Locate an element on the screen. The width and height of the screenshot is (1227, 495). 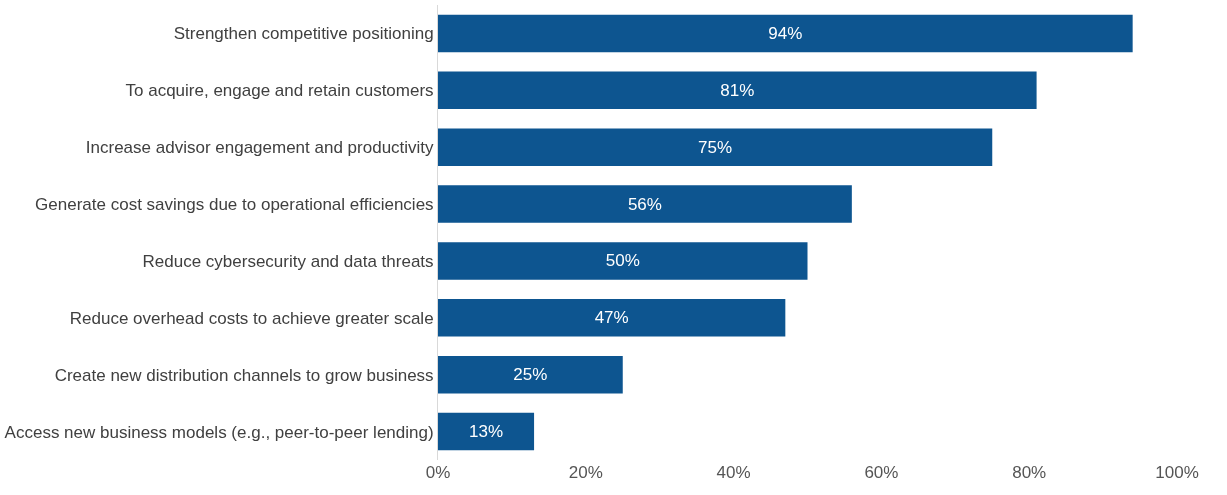
data-label: 94% is located at coordinates (785, 33).